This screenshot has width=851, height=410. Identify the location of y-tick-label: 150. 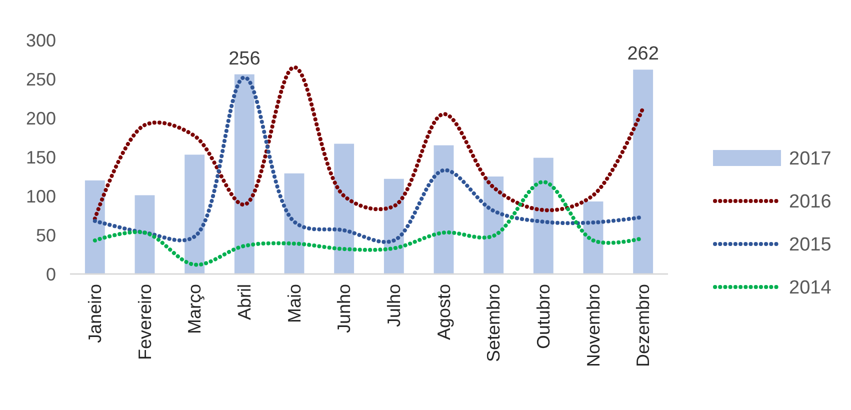
(41, 157).